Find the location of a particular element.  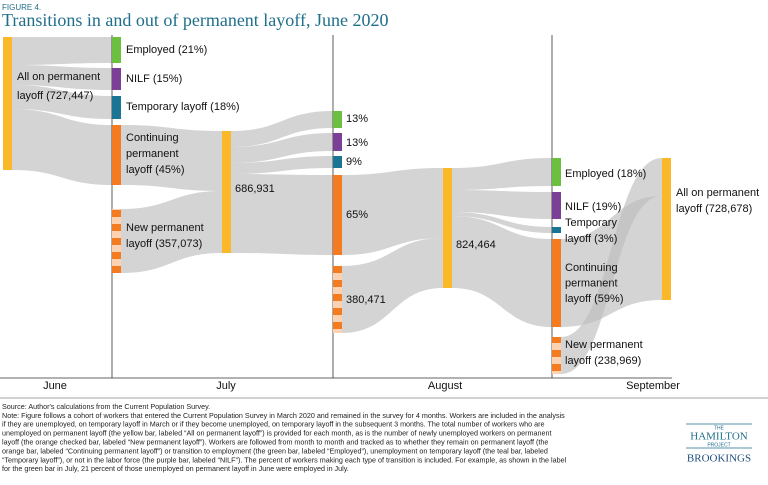

column-label: July is located at coordinates (226, 386).